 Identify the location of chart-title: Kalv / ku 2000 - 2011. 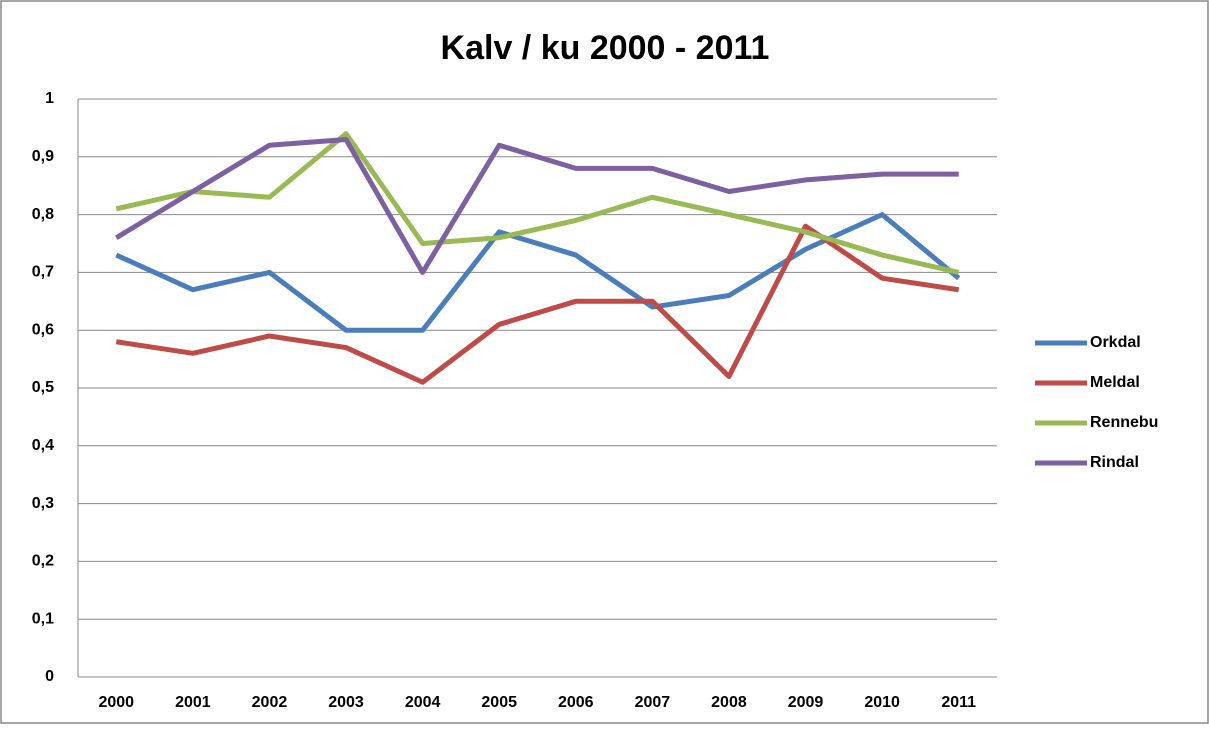
(605, 48).